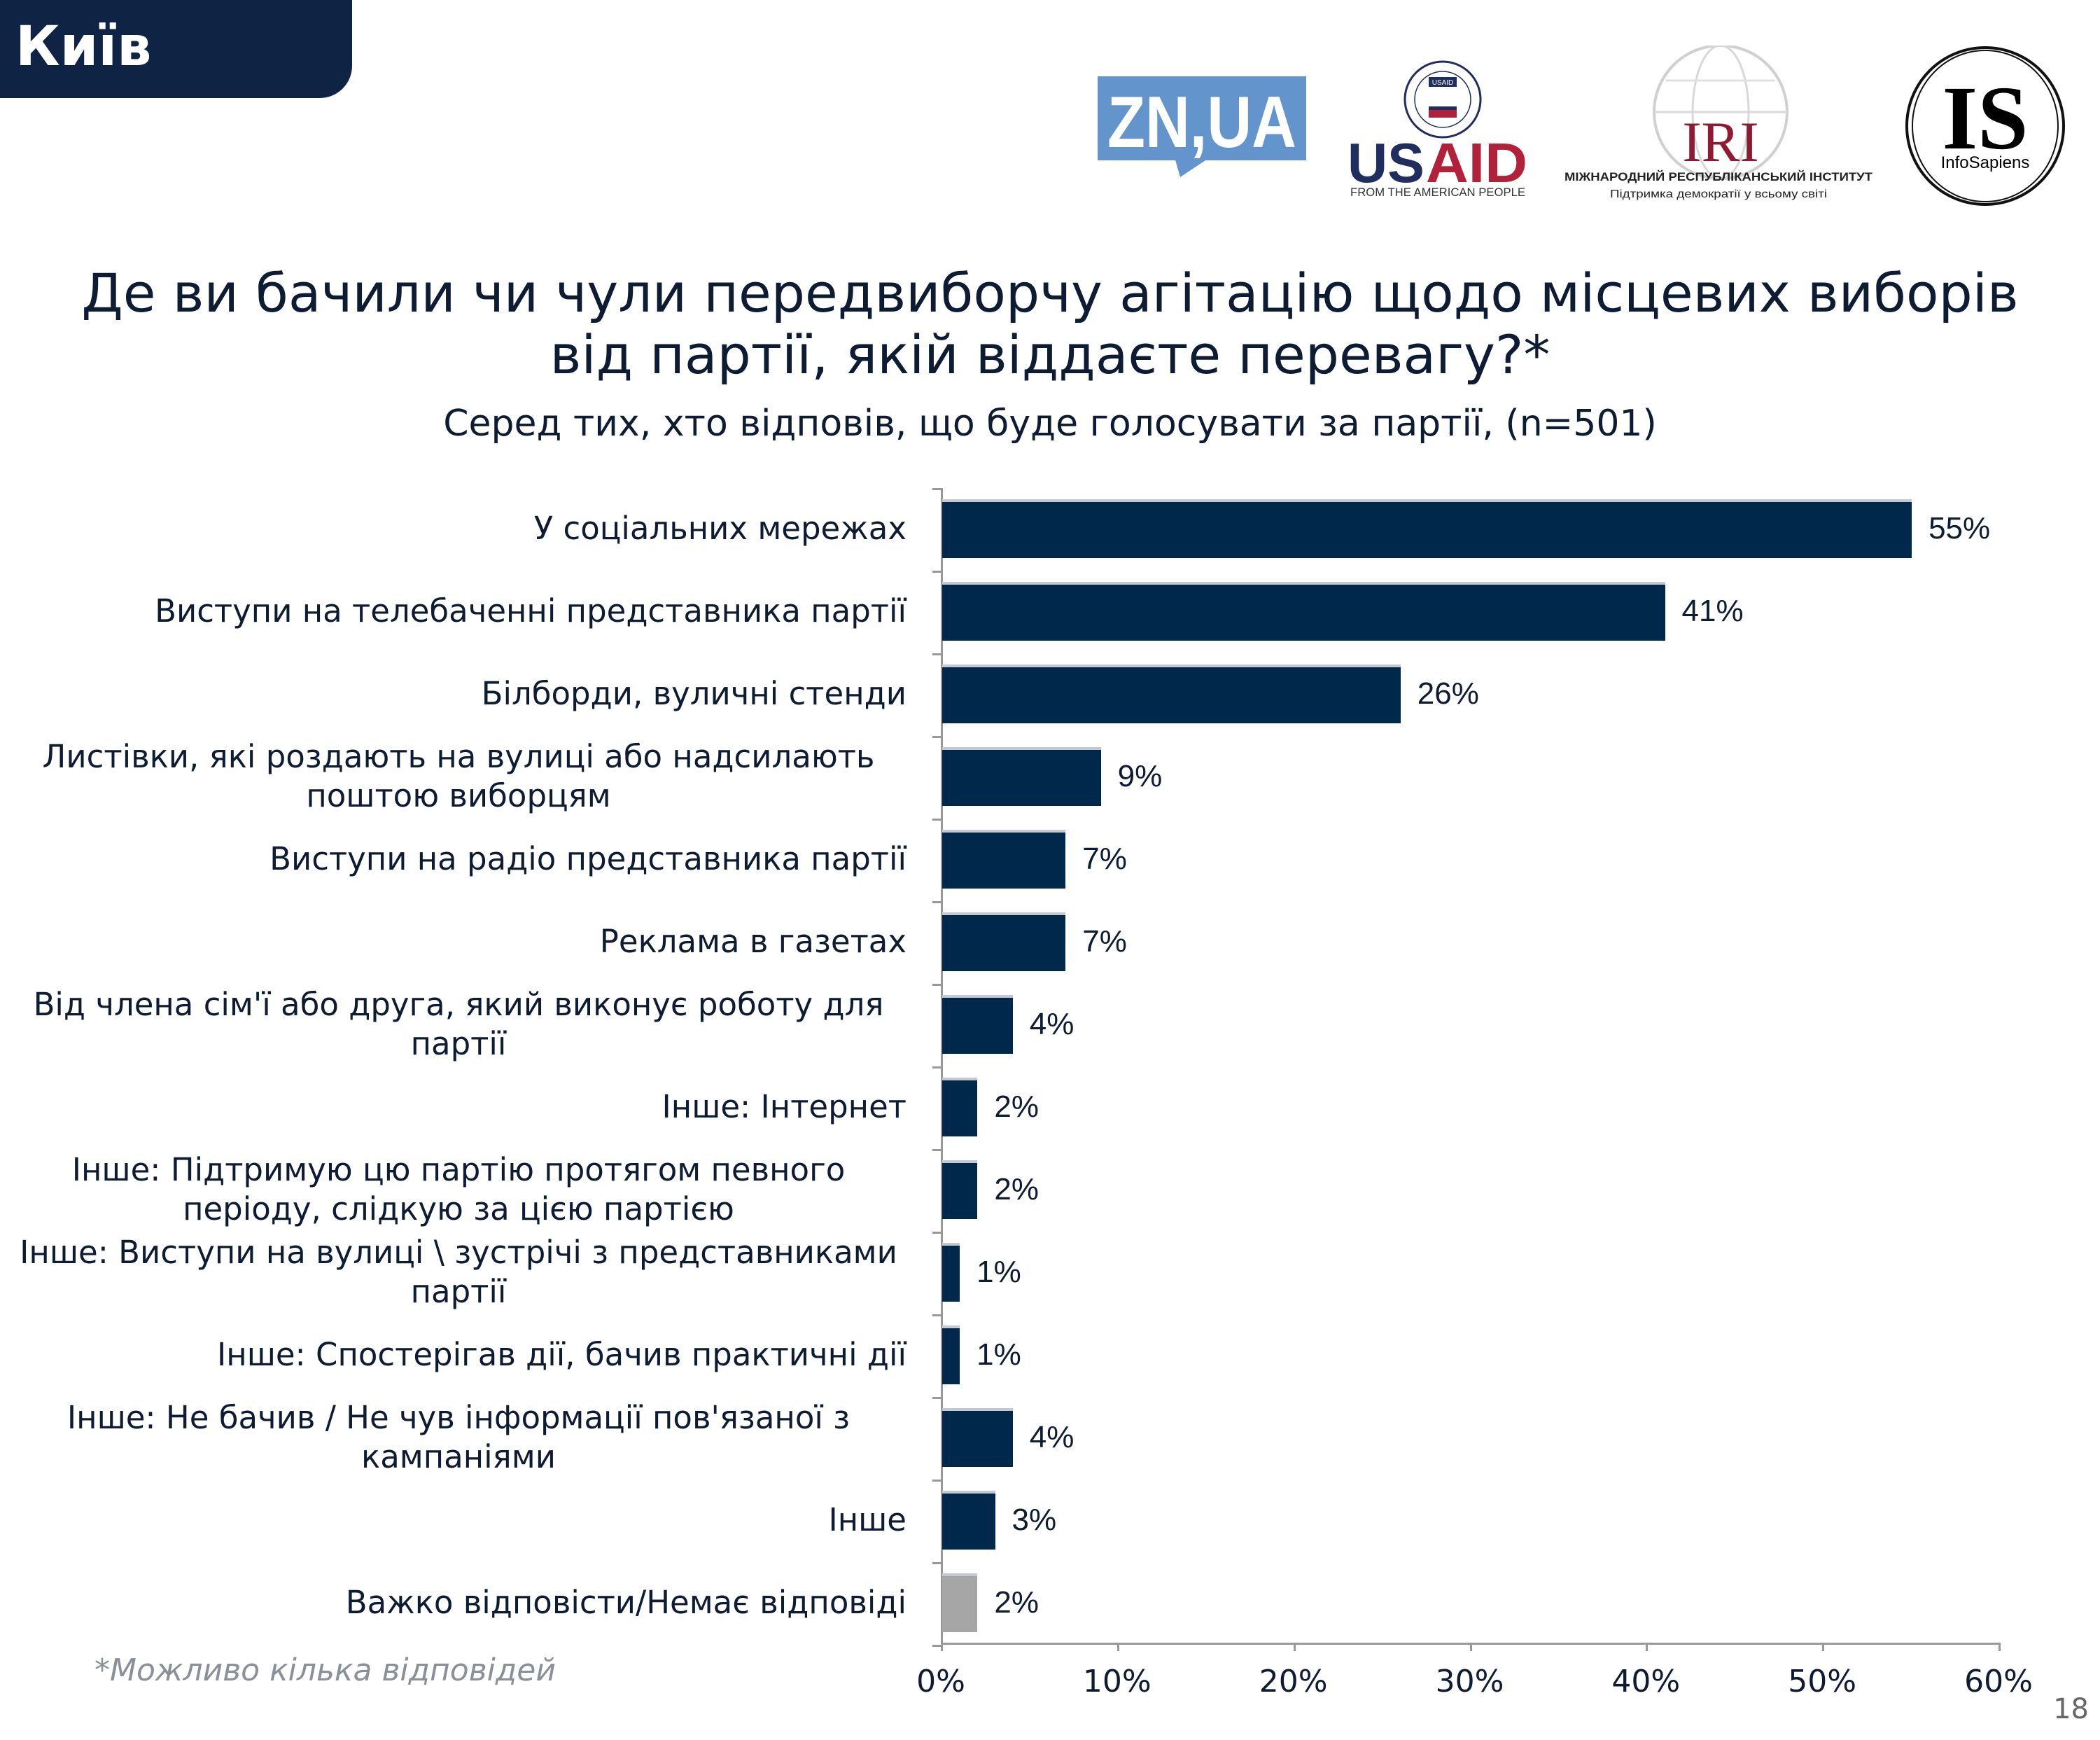 Image resolution: width=2100 pixels, height=1740 pixels. What do you see at coordinates (1469, 1681) in the screenshot?
I see `x-tick-label: 30%` at bounding box center [1469, 1681].